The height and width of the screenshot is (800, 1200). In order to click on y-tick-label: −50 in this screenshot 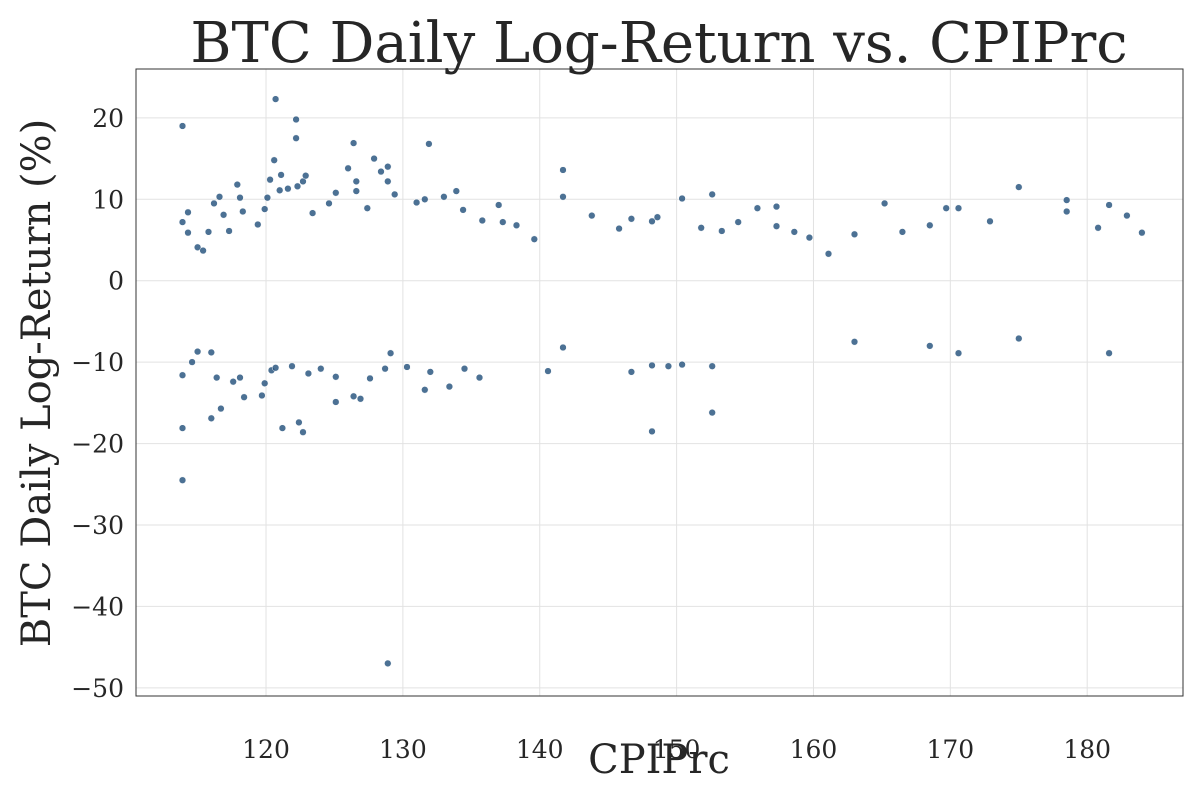, I will do `click(97, 688)`.